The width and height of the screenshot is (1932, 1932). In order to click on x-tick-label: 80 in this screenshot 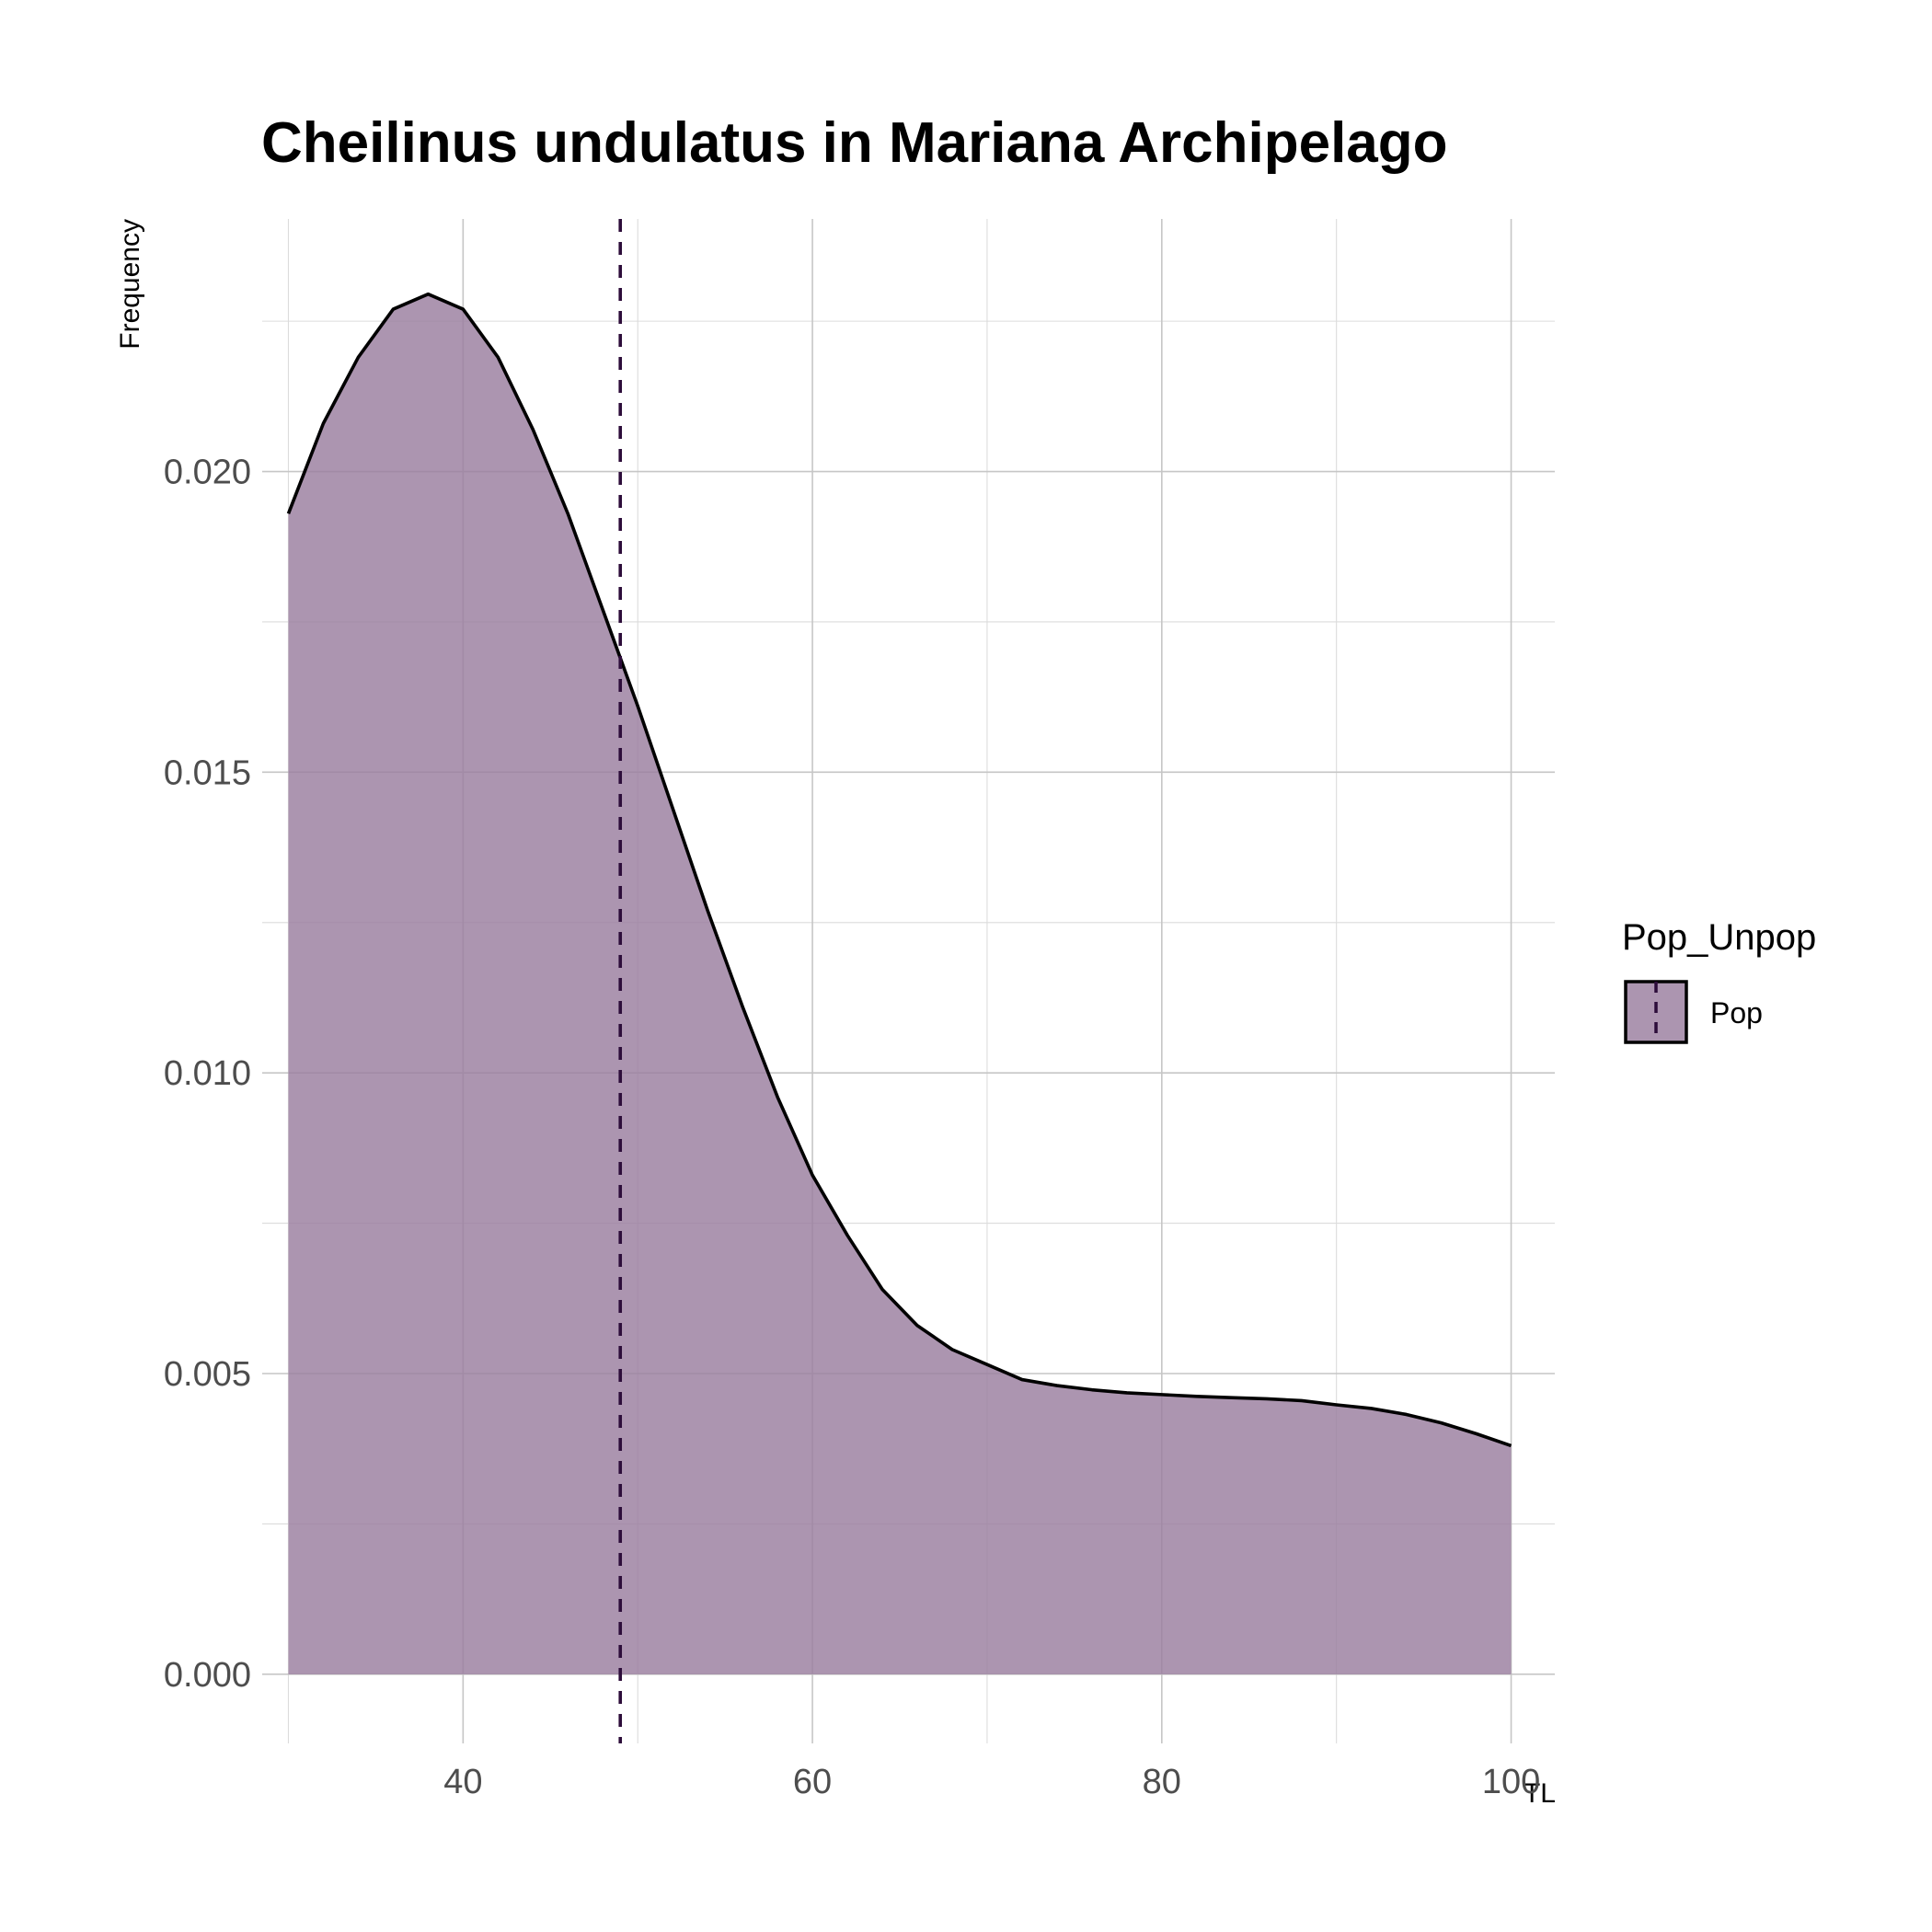, I will do `click(1162, 1782)`.